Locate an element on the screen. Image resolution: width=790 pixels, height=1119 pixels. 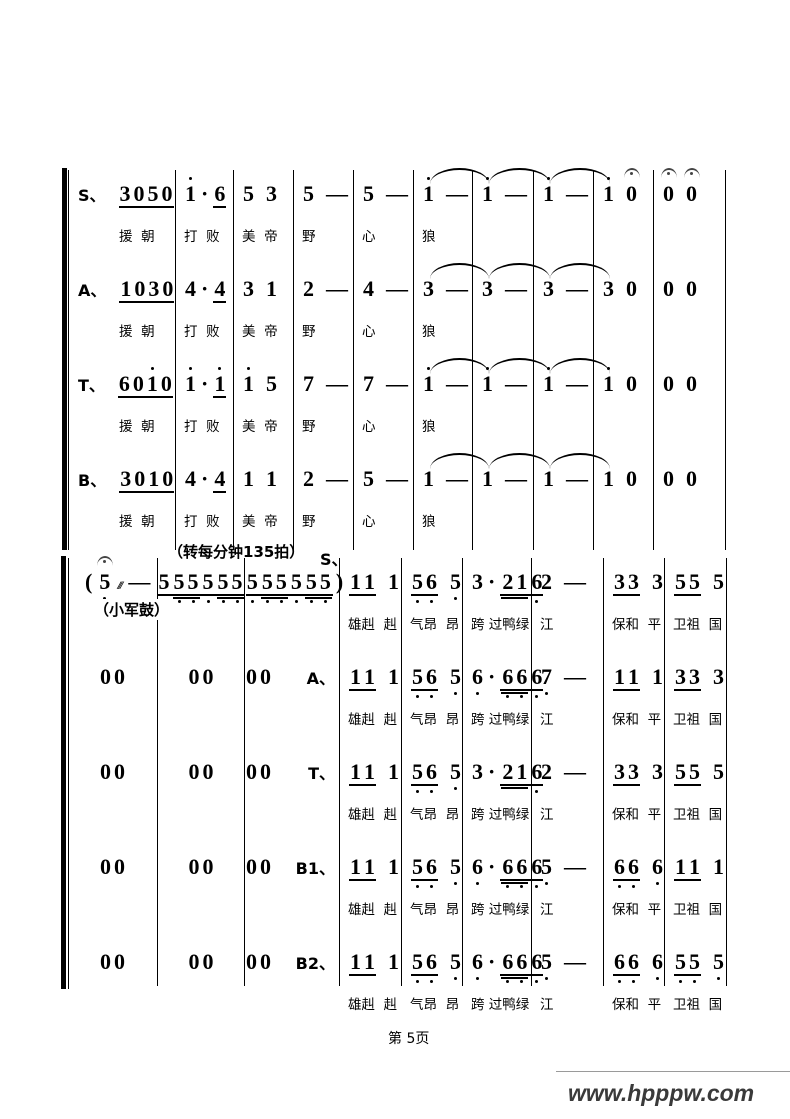
lyric-cell: 保和 平 is located at coordinates (634, 629).